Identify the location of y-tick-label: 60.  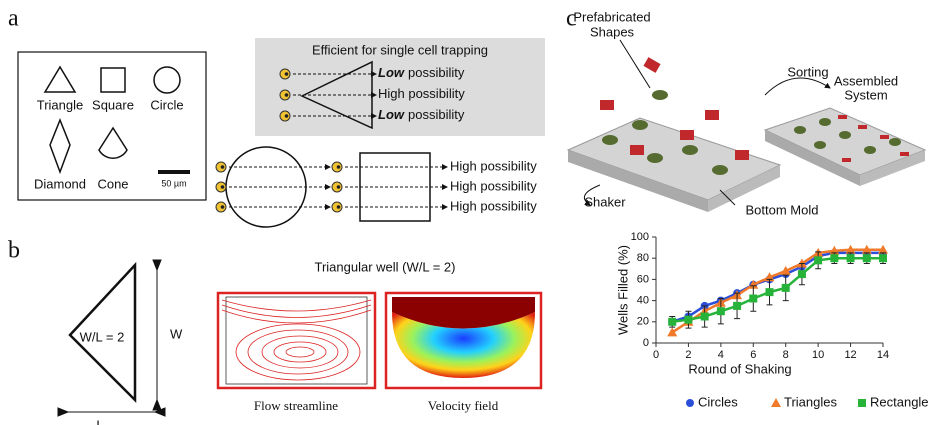
(643, 279).